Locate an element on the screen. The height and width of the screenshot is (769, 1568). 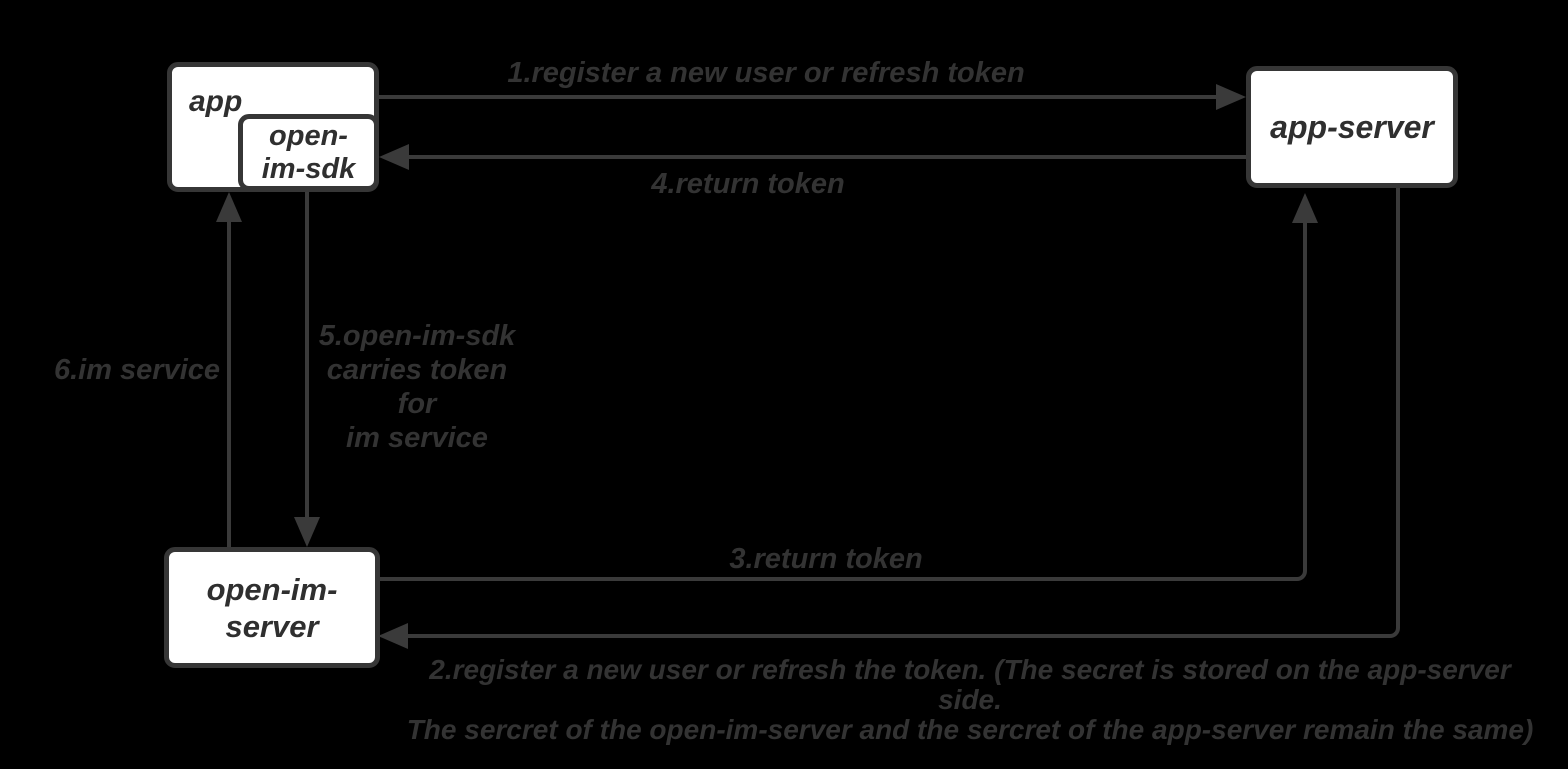
edge-3-arrowhead-up-icon is located at coordinates (1305, 208).